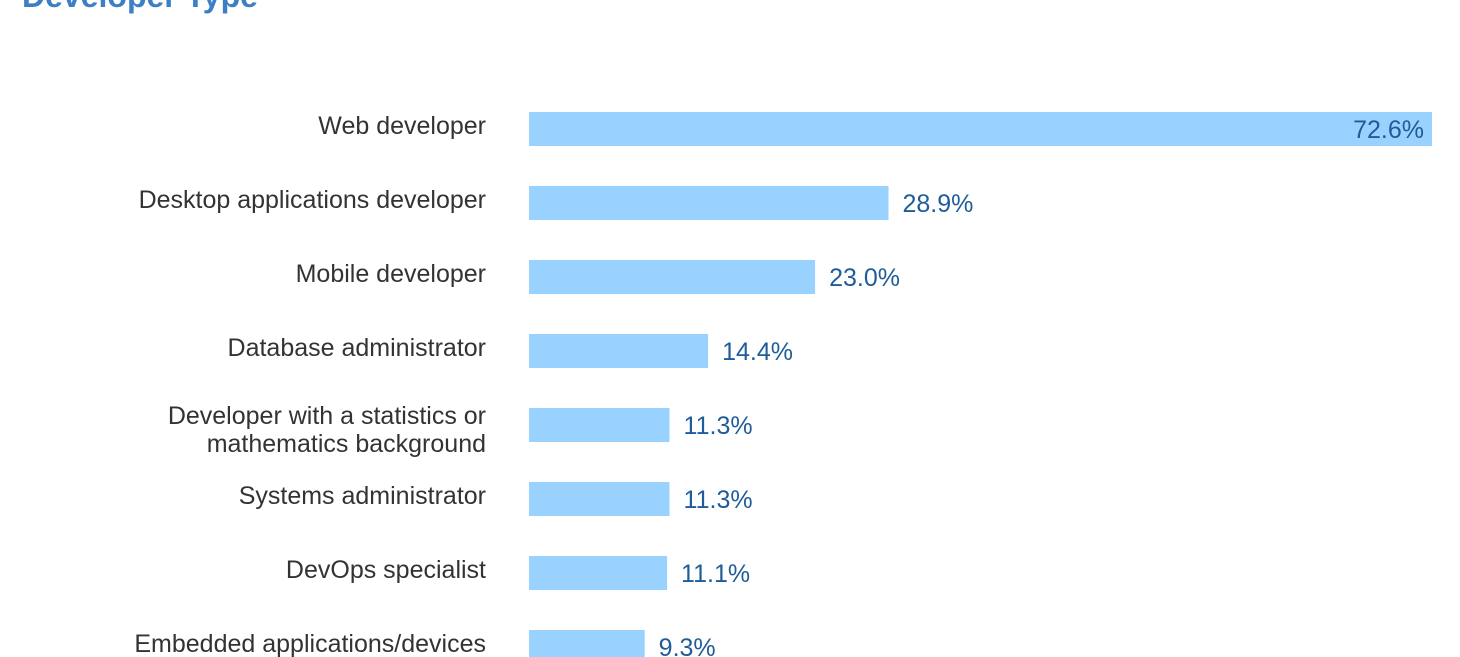 Image resolution: width=1460 pixels, height=657 pixels. What do you see at coordinates (362, 496) in the screenshot?
I see `category-label: Systems administrator` at bounding box center [362, 496].